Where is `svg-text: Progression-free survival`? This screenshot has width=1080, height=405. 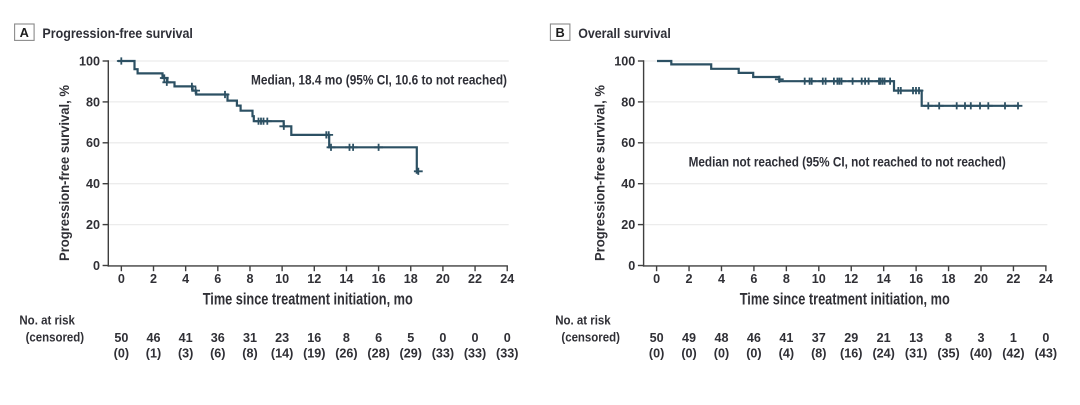 svg-text: Progression-free survival is located at coordinates (117, 33).